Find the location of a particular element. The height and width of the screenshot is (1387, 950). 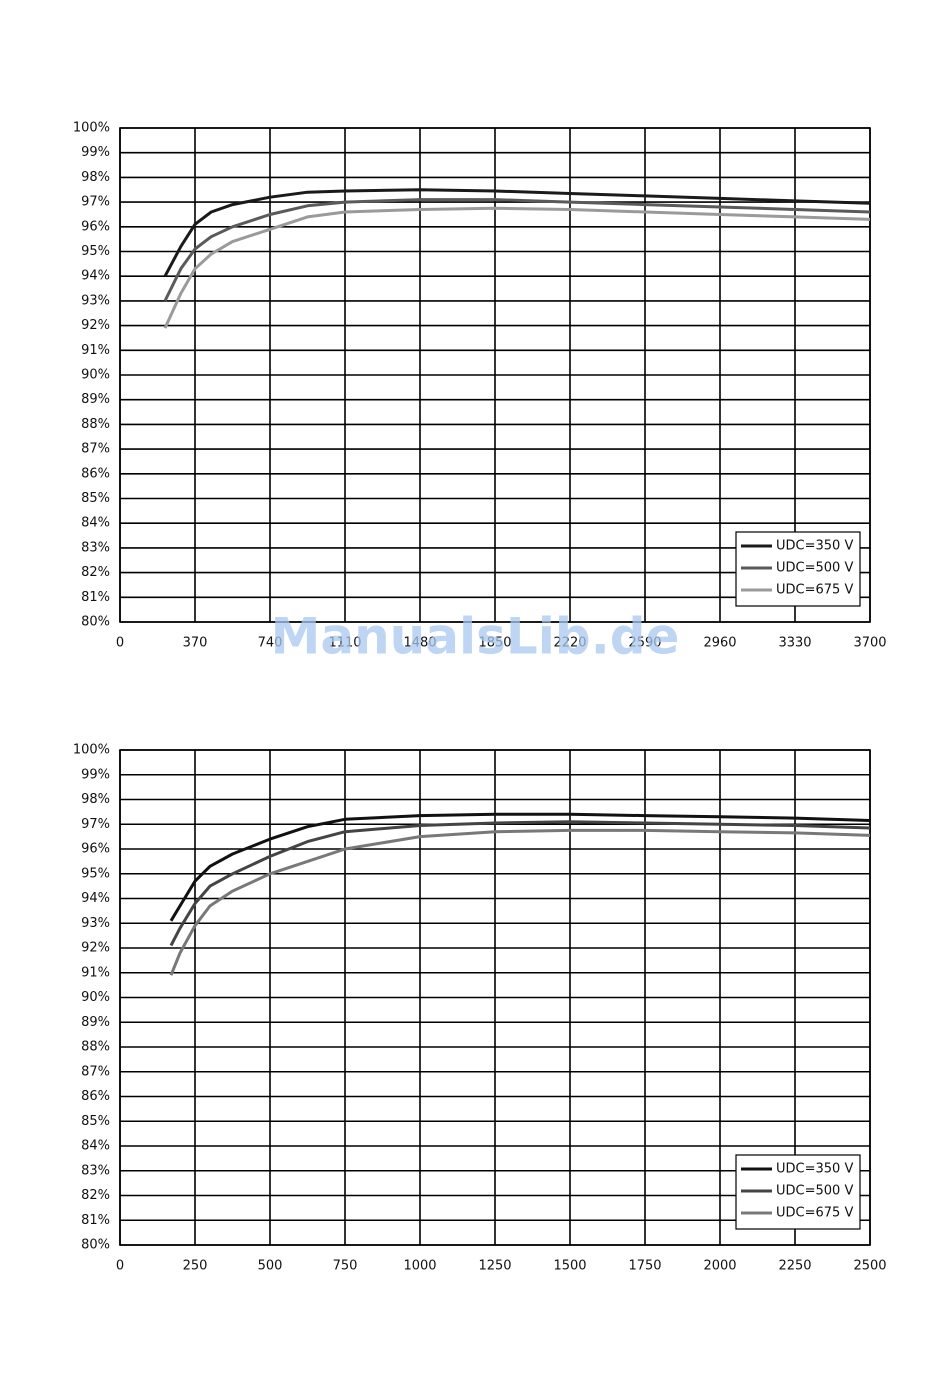

x-tick-label: 1480 is located at coordinates (419, 643).